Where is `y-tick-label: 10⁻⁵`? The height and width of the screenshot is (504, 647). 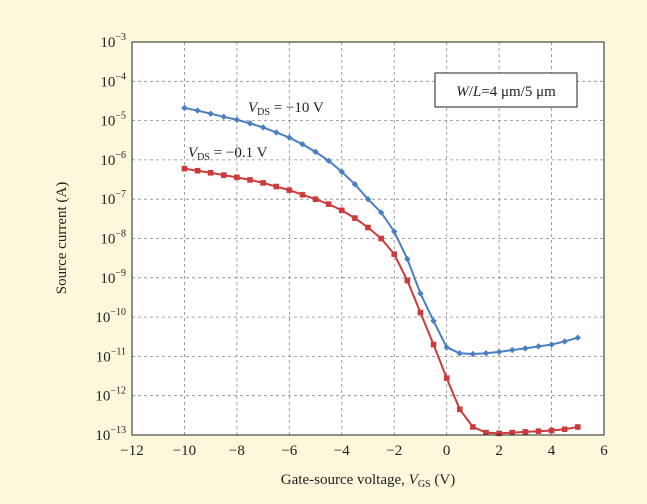 y-tick-label: 10⁻⁵ is located at coordinates (113, 120).